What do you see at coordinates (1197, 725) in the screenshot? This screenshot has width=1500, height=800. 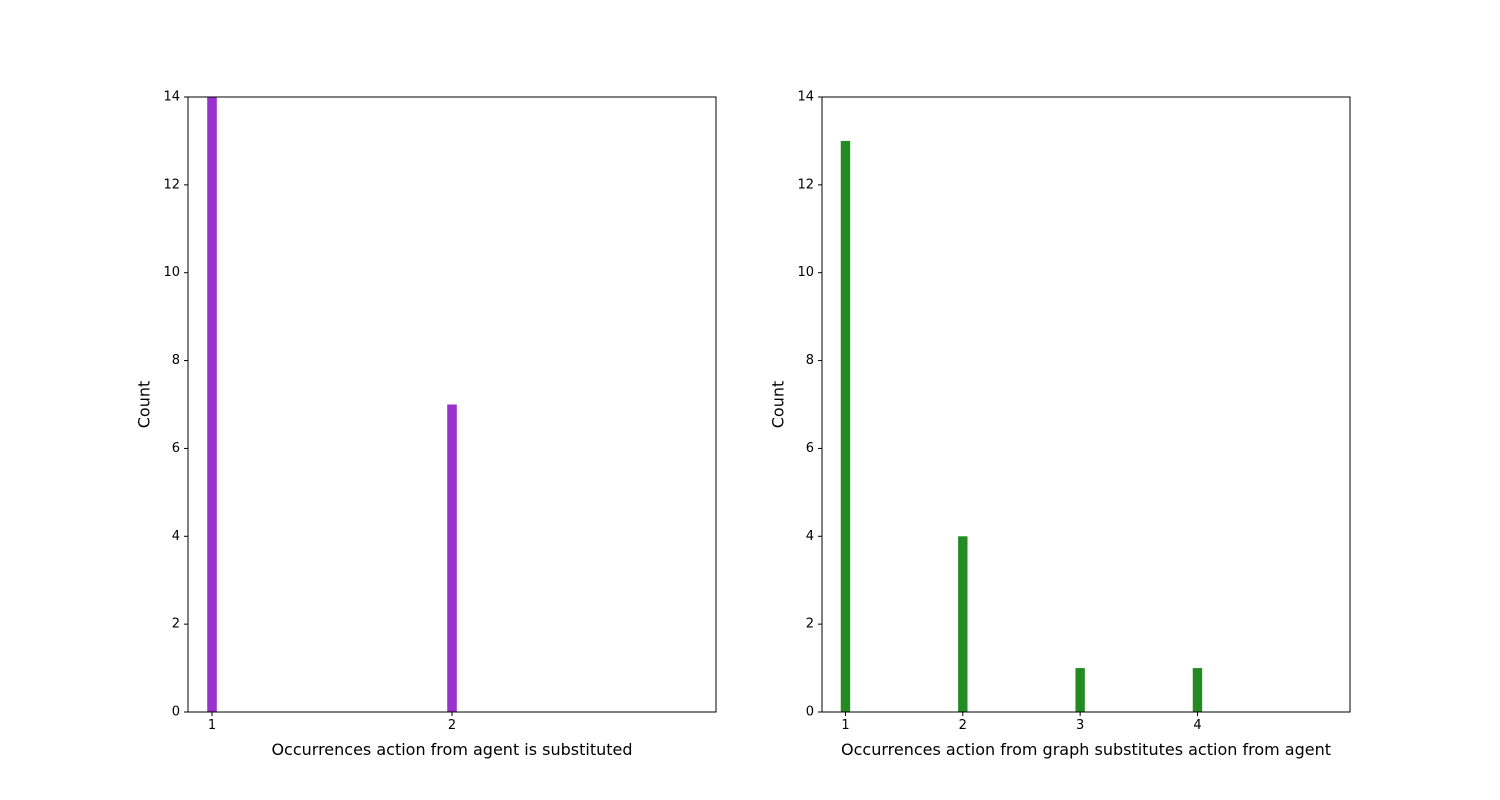 I see `right-xtick-label: 4` at bounding box center [1197, 725].